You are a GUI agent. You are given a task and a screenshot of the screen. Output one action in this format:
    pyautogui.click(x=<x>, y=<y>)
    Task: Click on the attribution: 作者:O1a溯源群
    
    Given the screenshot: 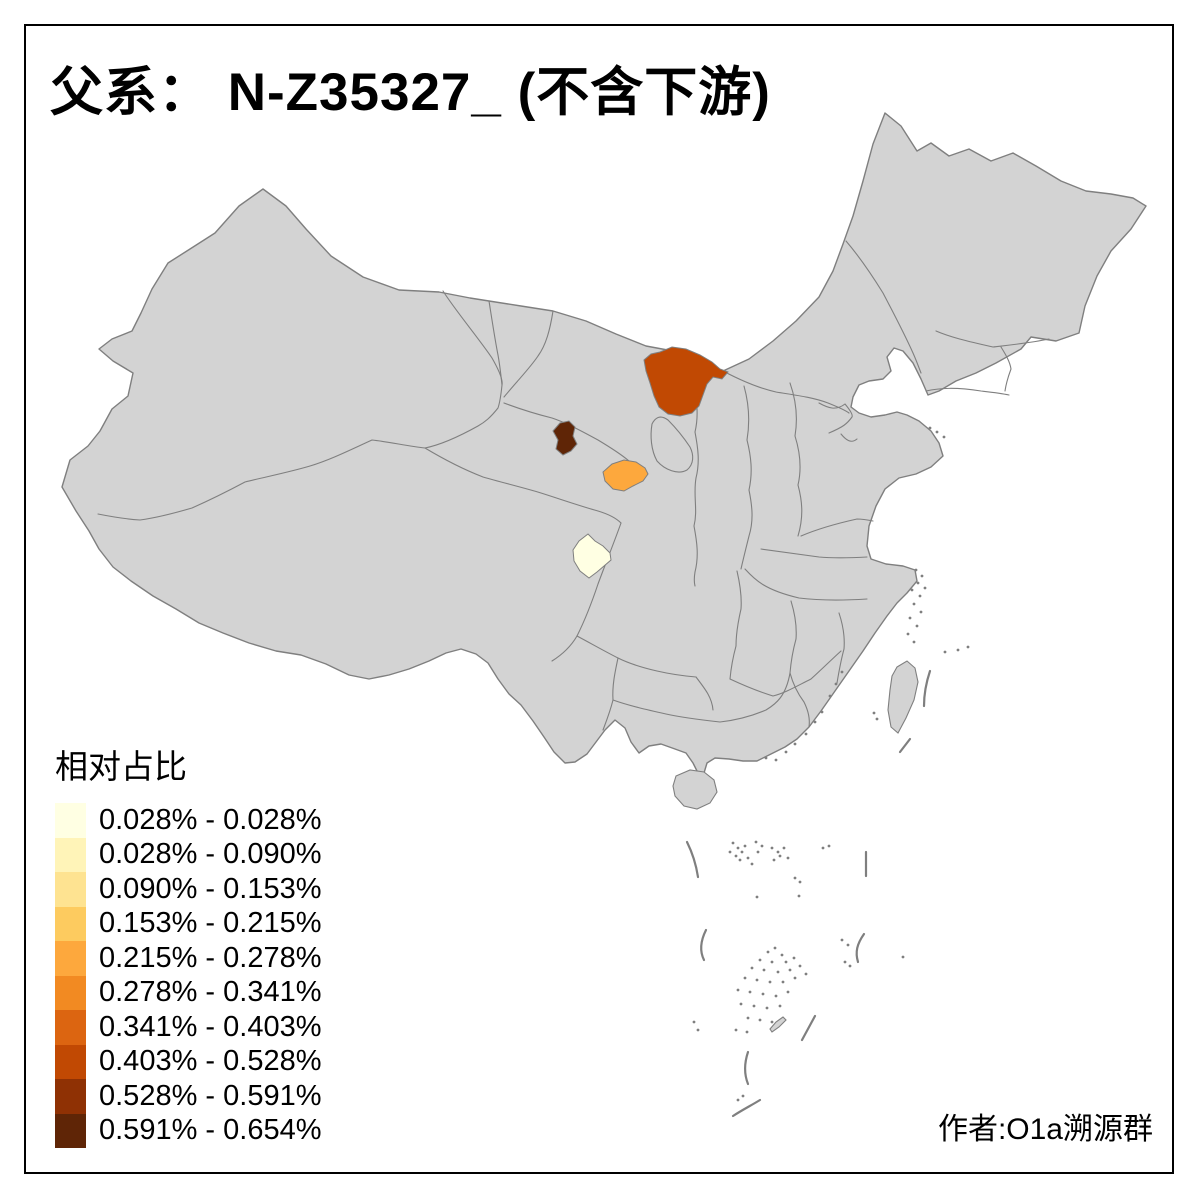 What is the action you would take?
    pyautogui.click(x=1045, y=1129)
    